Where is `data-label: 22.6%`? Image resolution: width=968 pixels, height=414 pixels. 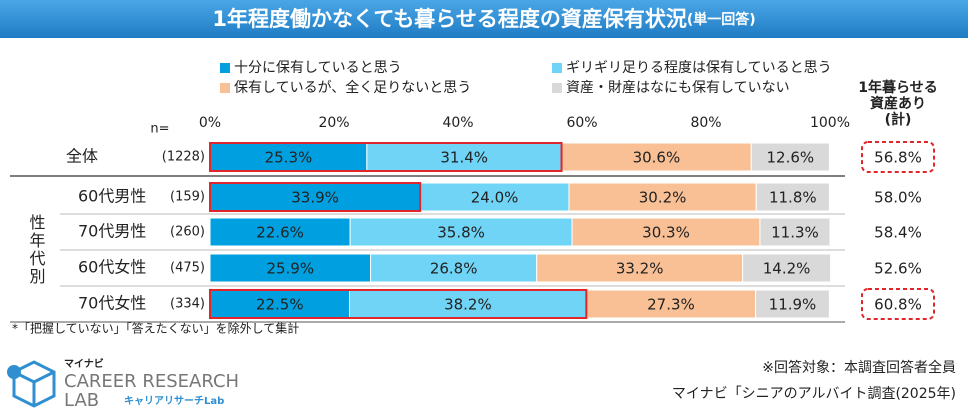
data-label: 22.6% is located at coordinates (280, 233).